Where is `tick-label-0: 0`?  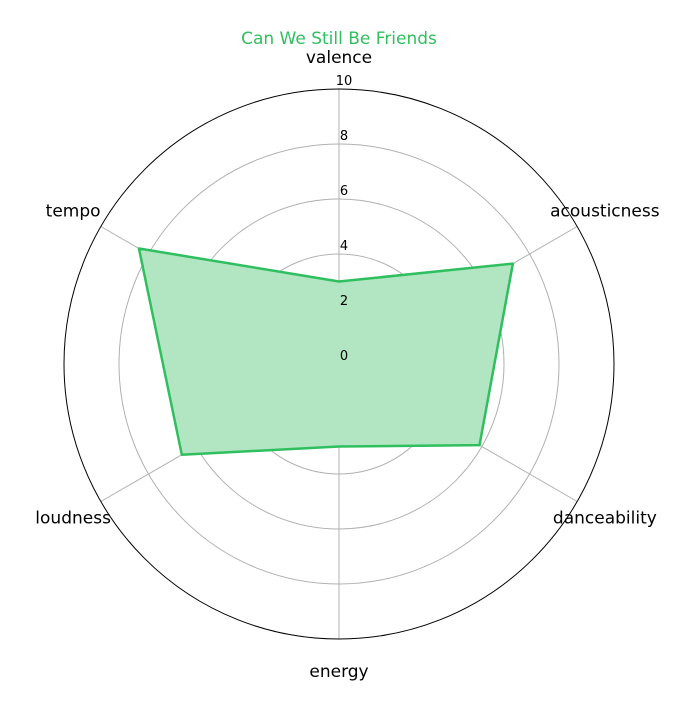
tick-label-0: 0 is located at coordinates (344, 356).